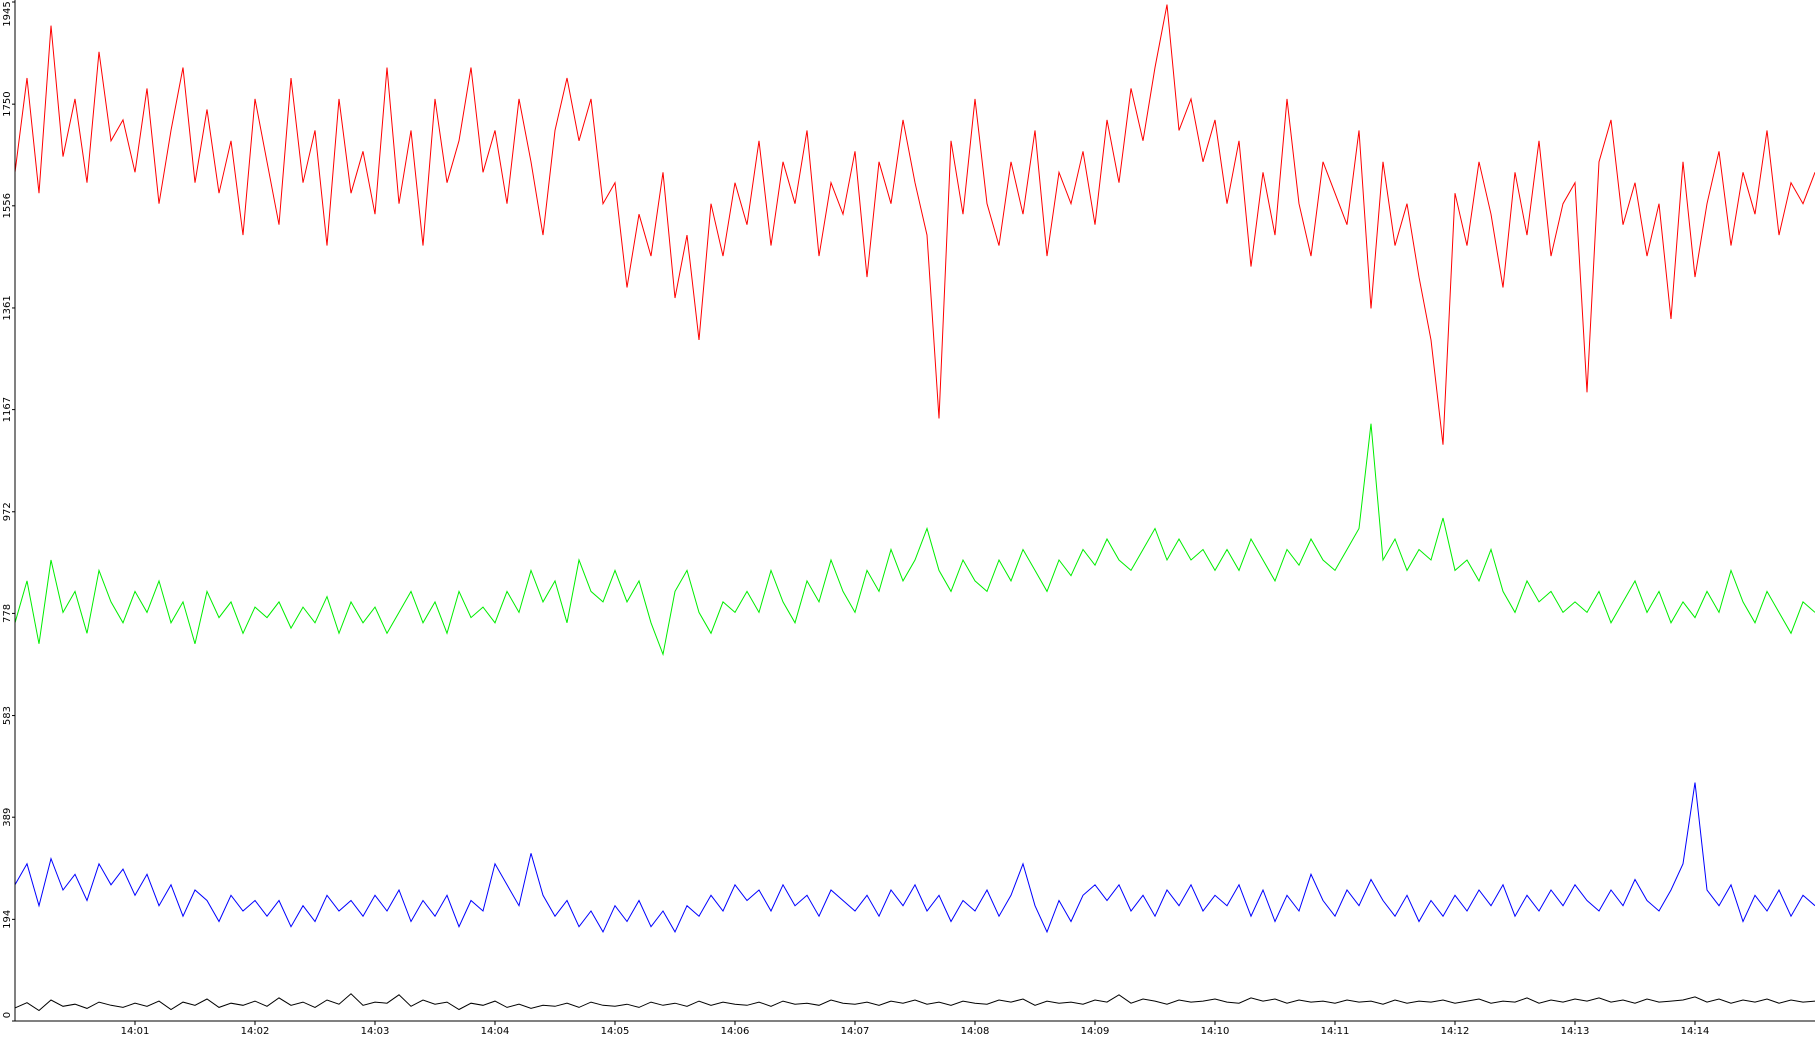 Image resolution: width=1815 pixels, height=1039 pixels. Describe the element at coordinates (7, 919) in the screenshot. I see `y-tick-label: 194` at that location.